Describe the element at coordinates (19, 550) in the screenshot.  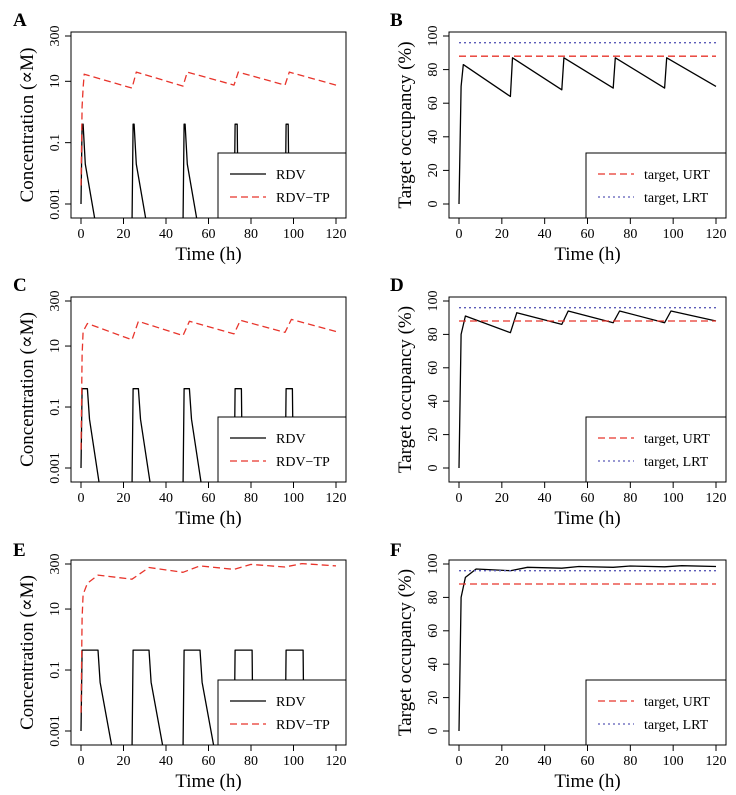
I see `panel-letter: E` at that location.